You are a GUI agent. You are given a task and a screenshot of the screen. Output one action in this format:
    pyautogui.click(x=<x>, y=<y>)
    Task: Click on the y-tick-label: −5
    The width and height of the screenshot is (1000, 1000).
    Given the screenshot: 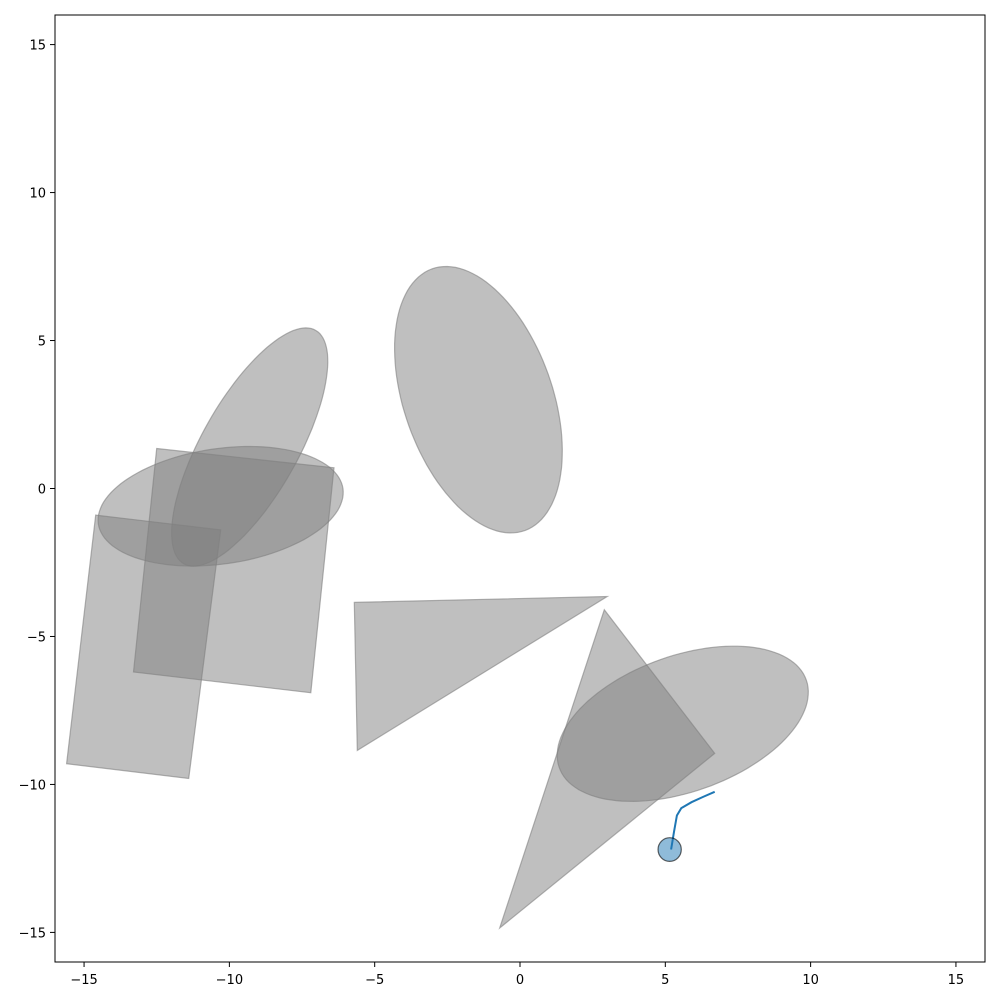 What is the action you would take?
    pyautogui.click(x=36, y=637)
    